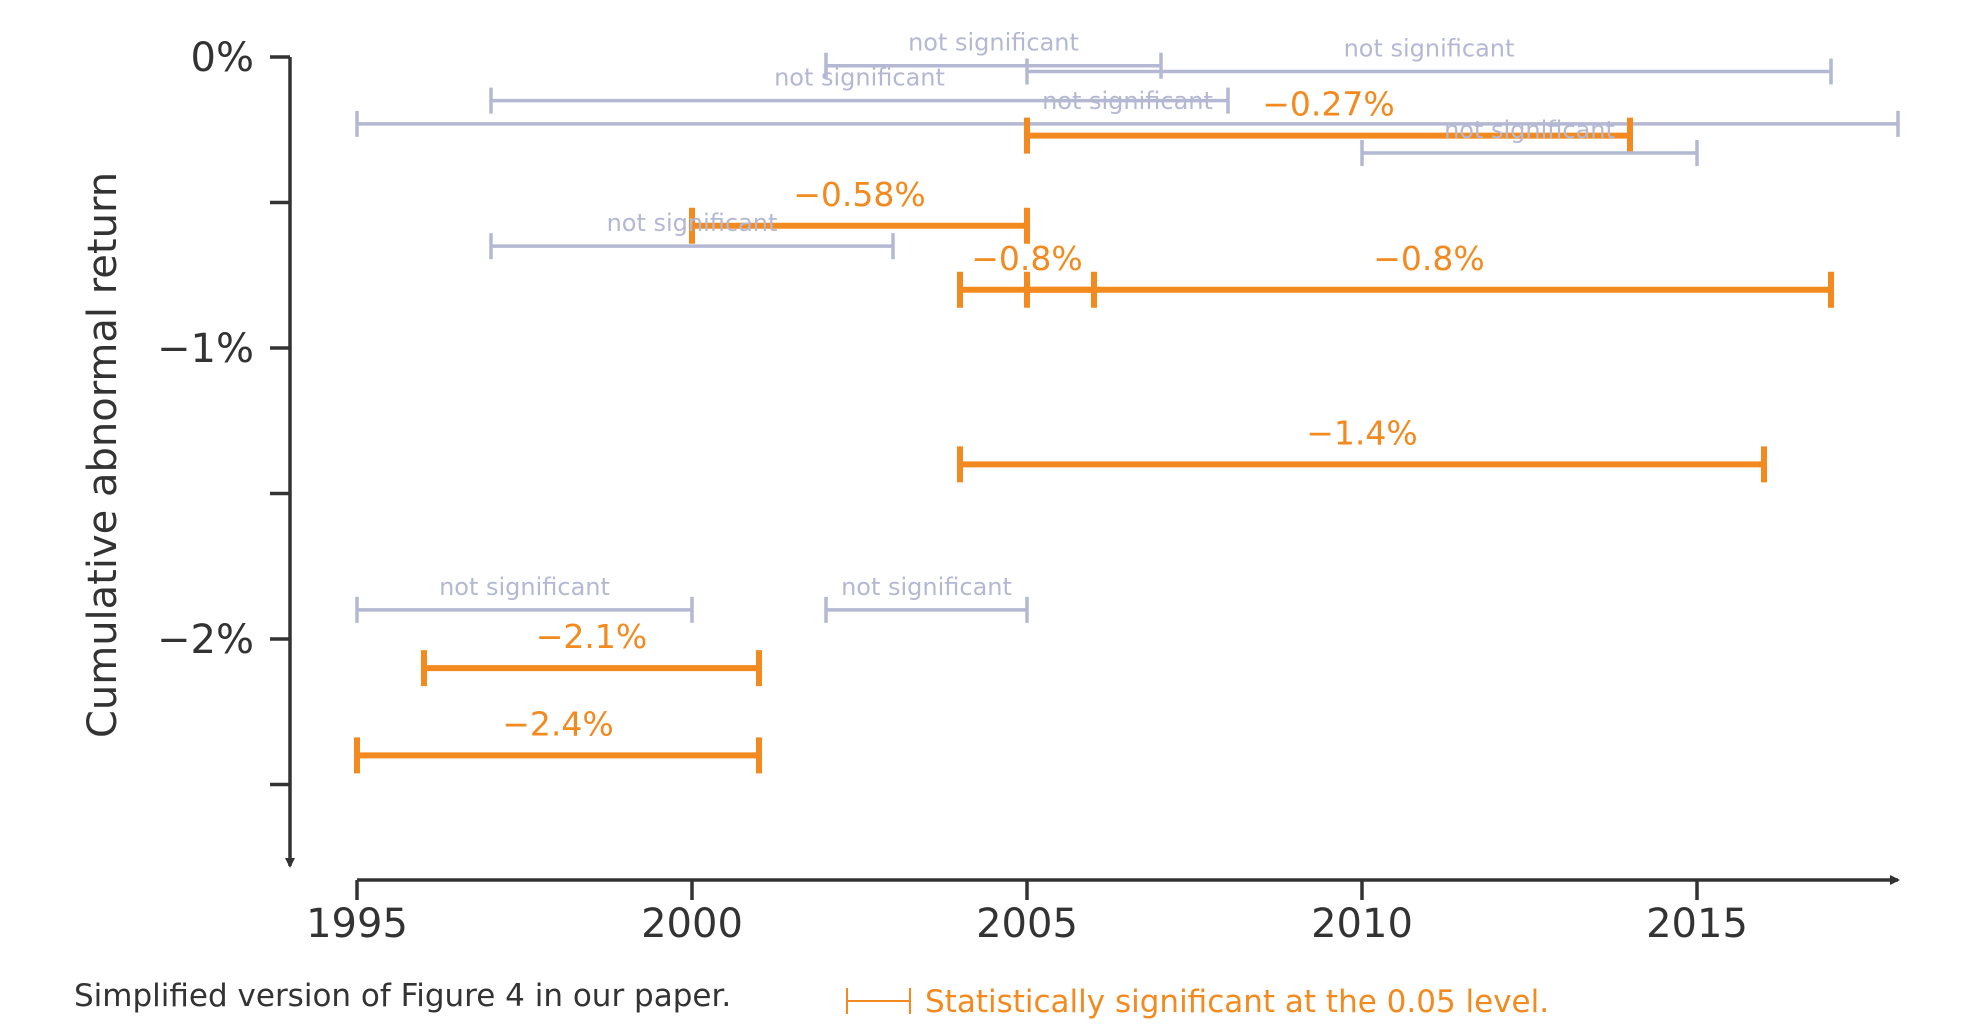 This screenshot has height=1025, width=1971. What do you see at coordinates (1027, 924) in the screenshot?
I see `x-tick-label: 2005` at bounding box center [1027, 924].